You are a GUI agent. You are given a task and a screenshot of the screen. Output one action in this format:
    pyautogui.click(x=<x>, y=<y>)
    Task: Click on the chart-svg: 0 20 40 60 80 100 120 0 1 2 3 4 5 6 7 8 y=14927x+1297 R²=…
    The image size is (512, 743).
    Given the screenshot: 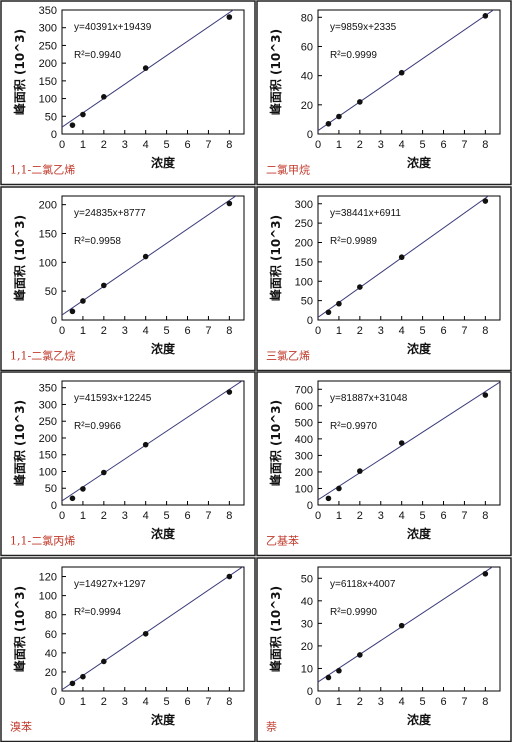 What is the action you would take?
    pyautogui.click(x=128, y=649)
    